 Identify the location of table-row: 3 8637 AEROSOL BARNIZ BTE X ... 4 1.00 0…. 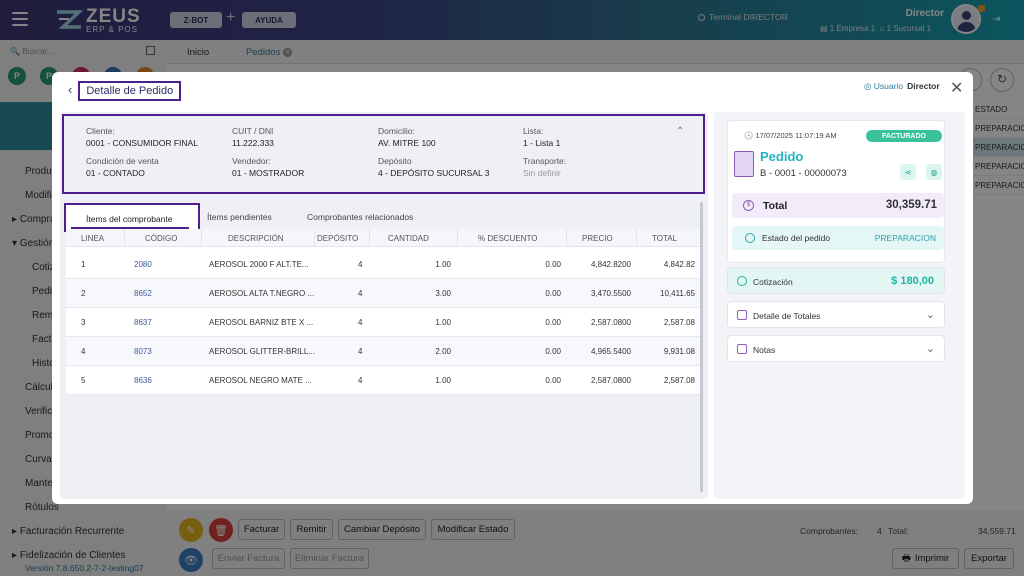
(384, 322).